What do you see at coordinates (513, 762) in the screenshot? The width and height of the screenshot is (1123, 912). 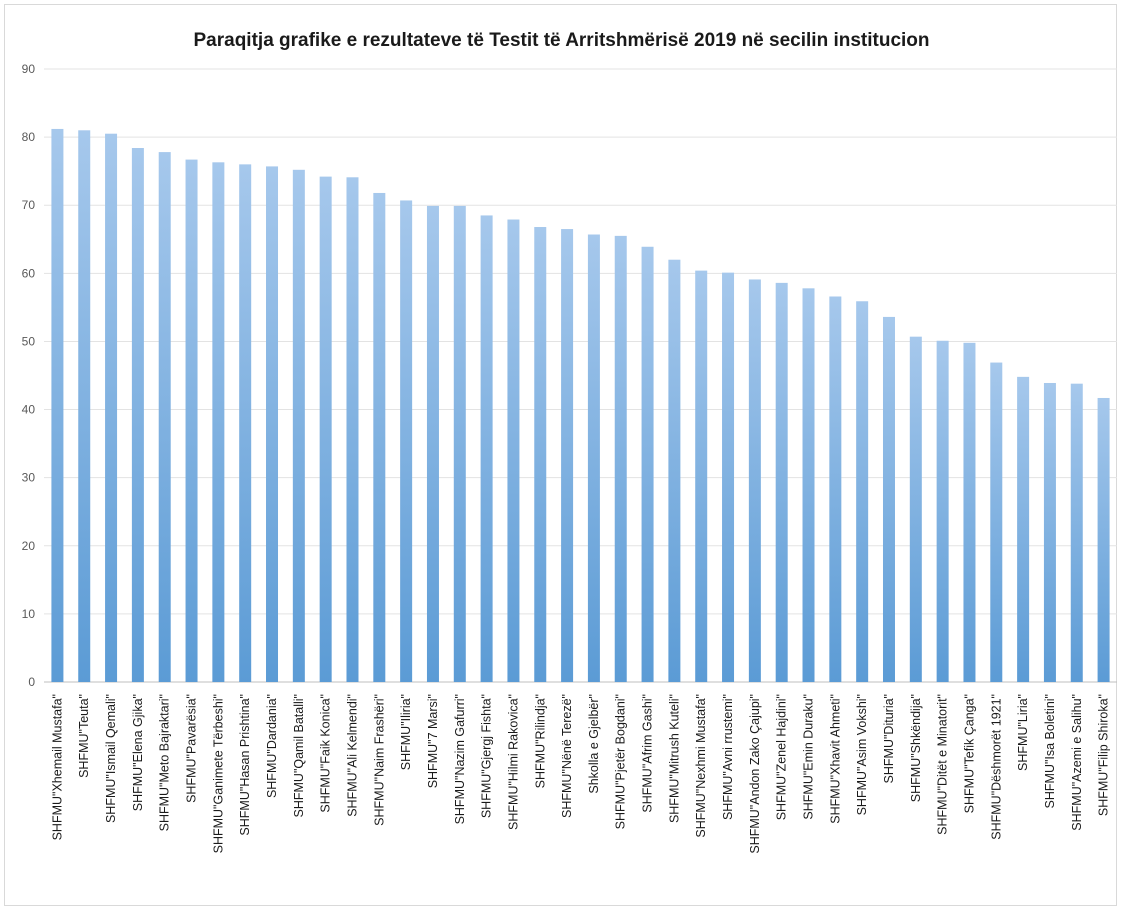 I see `x-tick-label: SHFMU"Hilmi Rakovica"` at bounding box center [513, 762].